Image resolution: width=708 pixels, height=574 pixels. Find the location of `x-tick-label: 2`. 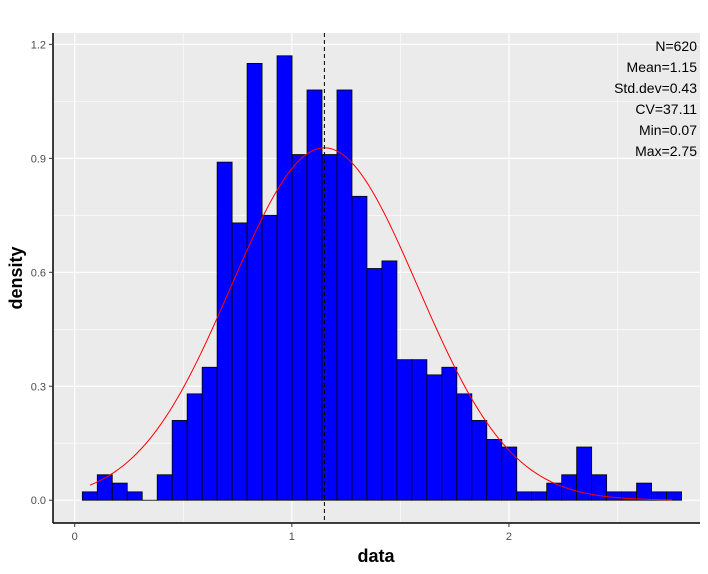

x-tick-label: 2 is located at coordinates (509, 537).